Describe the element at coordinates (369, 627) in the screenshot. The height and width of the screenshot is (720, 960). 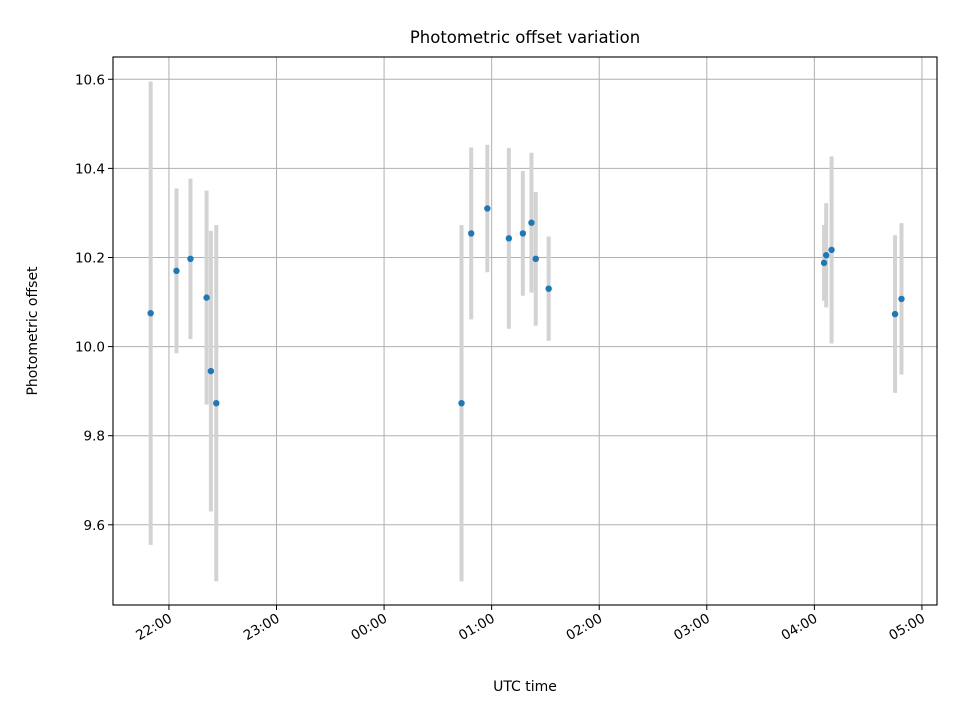
I see `x-tick-label: 00:00` at that location.